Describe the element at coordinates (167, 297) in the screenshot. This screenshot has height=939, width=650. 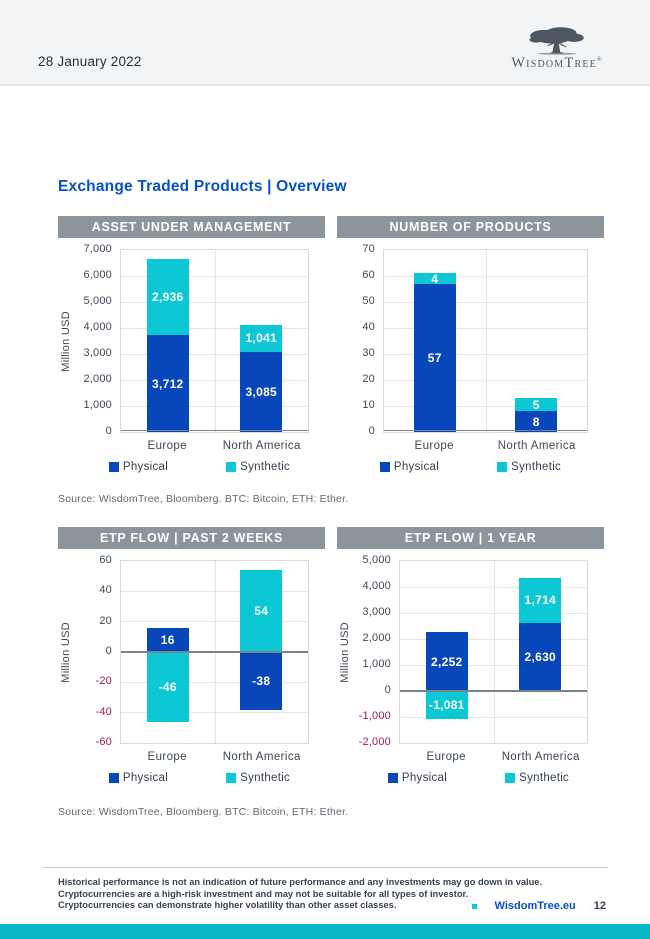
I see `bar-synthetic-europe: 2,936` at that location.